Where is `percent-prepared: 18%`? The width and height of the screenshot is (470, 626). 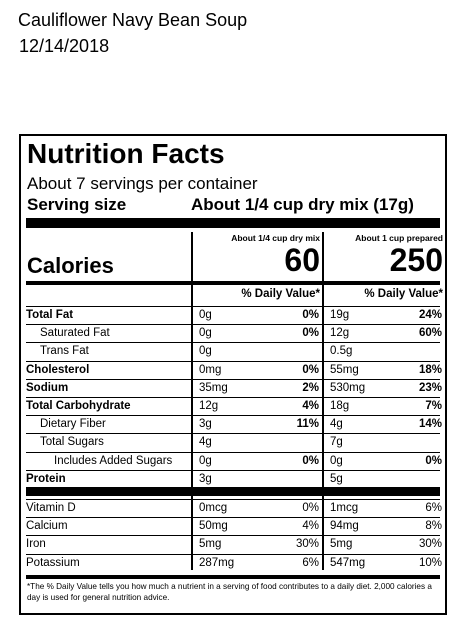 percent-prepared: 18% is located at coordinates (430, 369).